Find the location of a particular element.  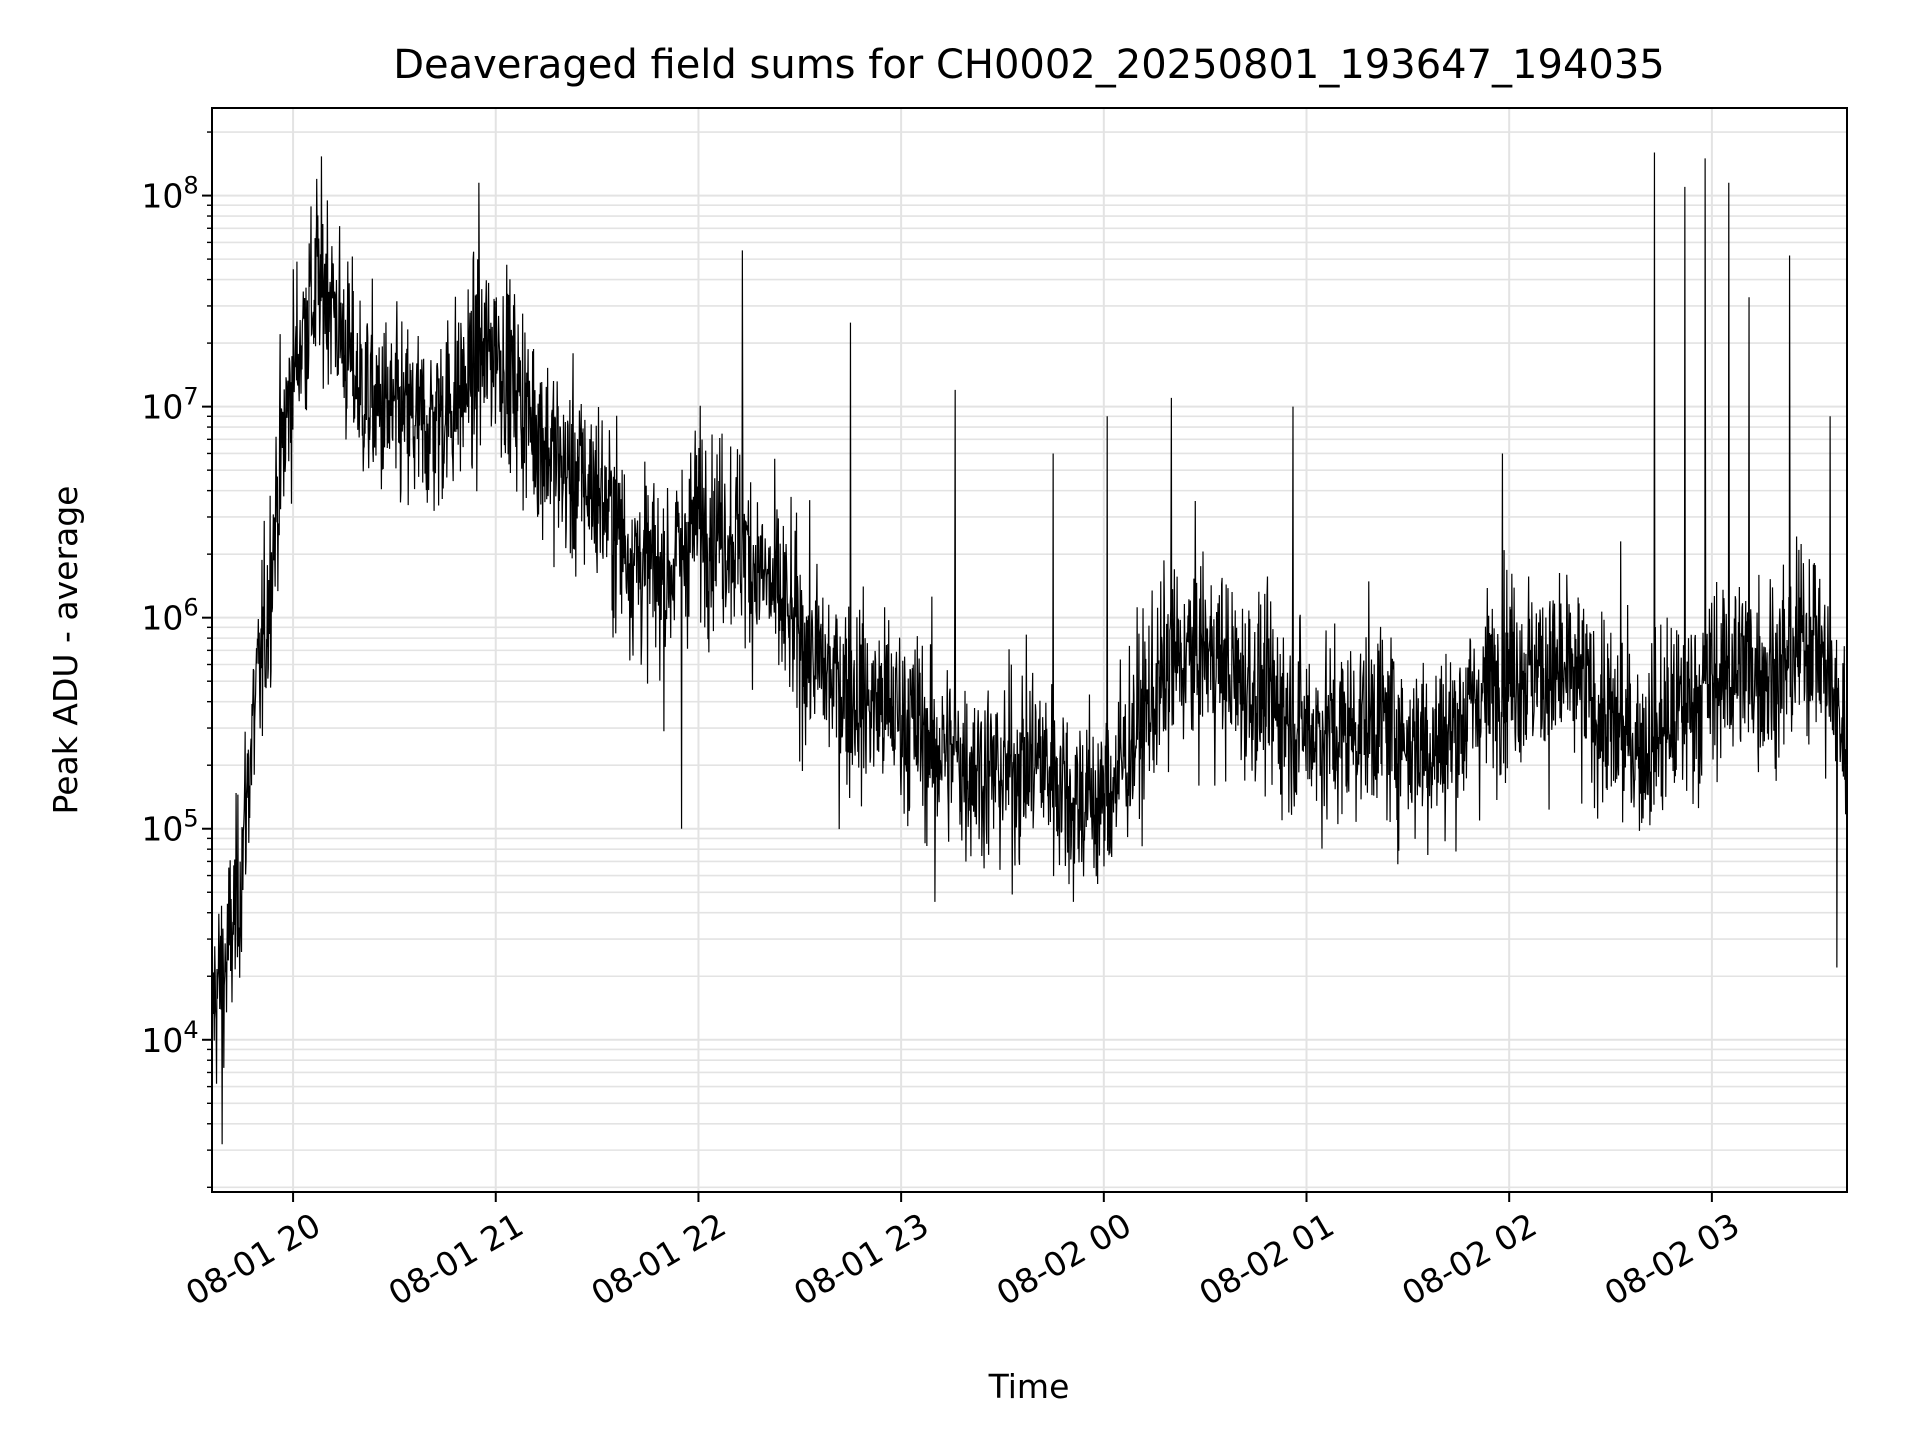

y-tick-label: 10⁶ is located at coordinates (169, 616).